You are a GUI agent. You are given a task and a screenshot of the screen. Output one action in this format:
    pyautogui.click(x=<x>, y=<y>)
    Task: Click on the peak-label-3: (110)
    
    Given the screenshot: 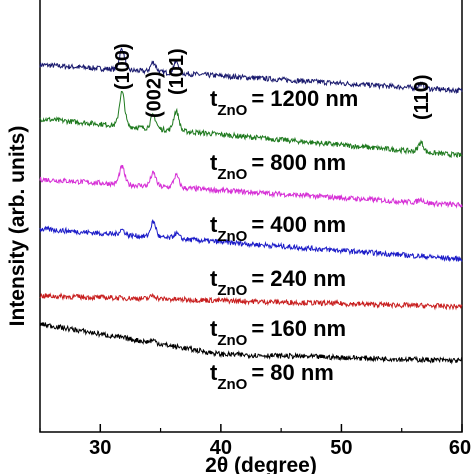 What is the action you would take?
    pyautogui.click(x=422, y=97)
    